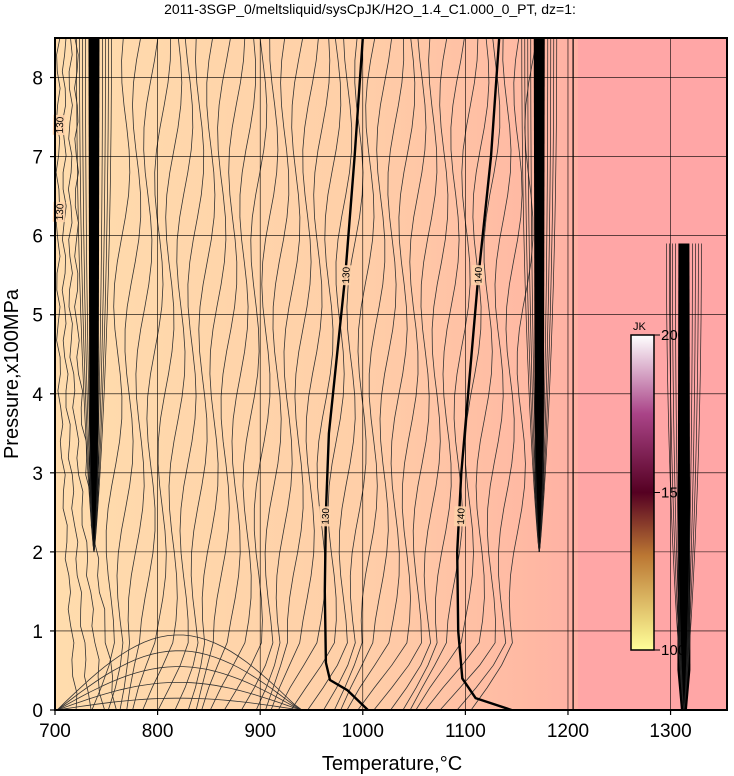  Describe the element at coordinates (670, 731) in the screenshot. I see `x-tick-label: 1300` at that location.